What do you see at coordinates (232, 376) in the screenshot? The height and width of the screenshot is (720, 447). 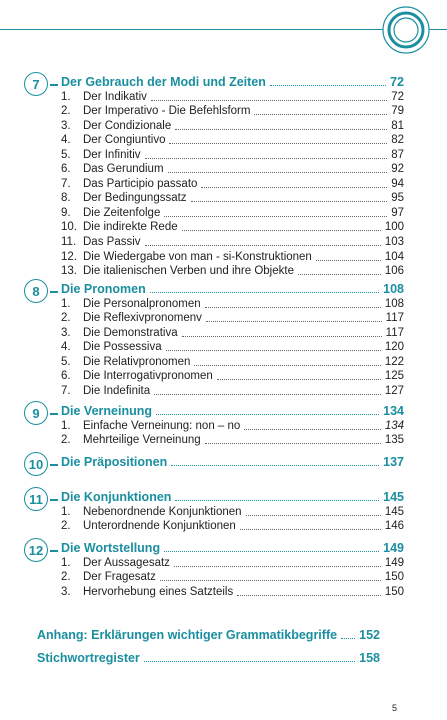 I see `toc-item: 6. Die Interrogativpronomen 125` at bounding box center [232, 376].